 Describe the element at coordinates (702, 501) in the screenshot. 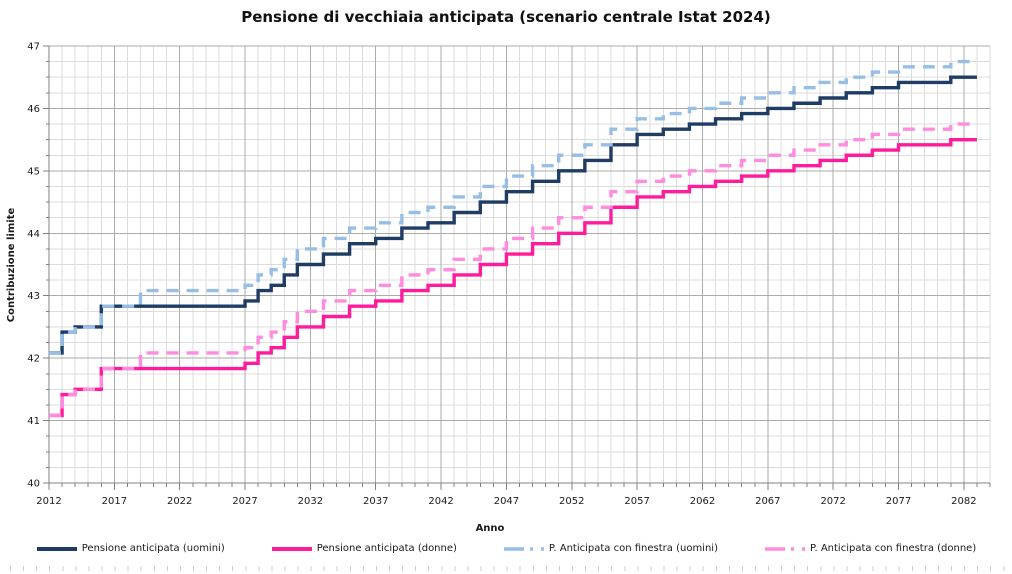

I see `x-tick-label: 2062` at that location.